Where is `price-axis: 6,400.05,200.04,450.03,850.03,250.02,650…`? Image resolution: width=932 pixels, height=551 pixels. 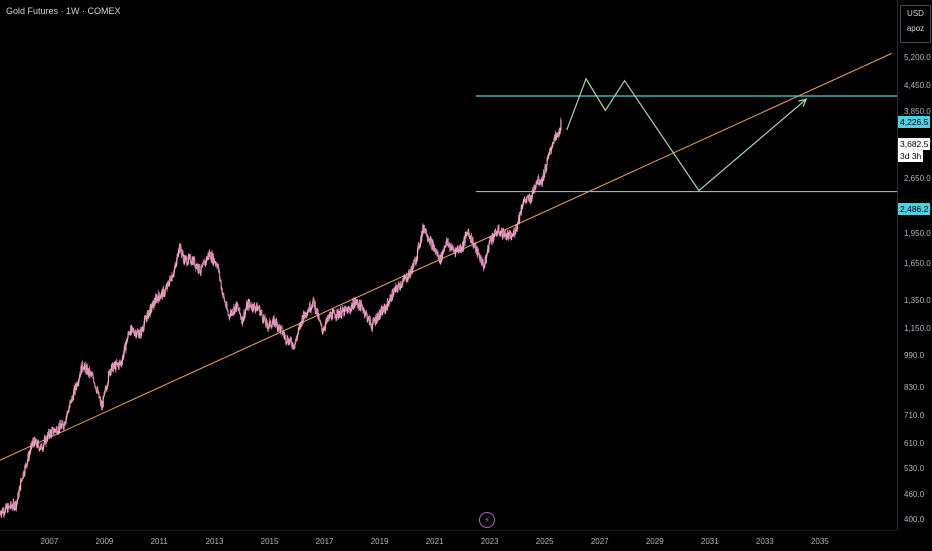
price-axis: 6,400.05,200.04,450.03,850.03,250.02,650… is located at coordinates (914, 265).